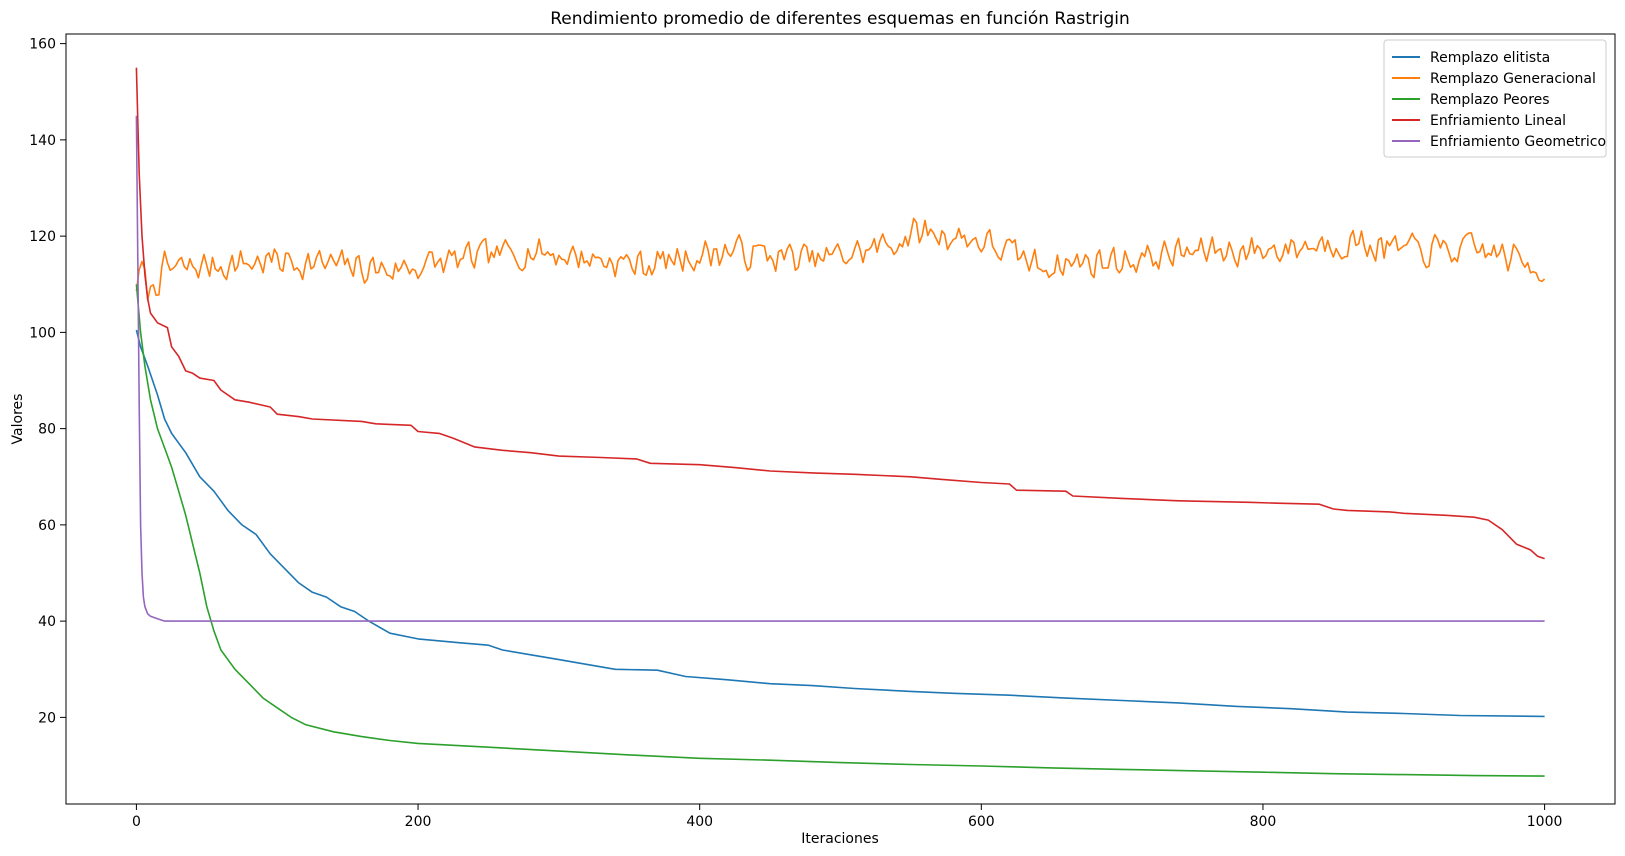 This screenshot has height=856, width=1625. Describe the element at coordinates (42, 333) in the screenshot. I see `y-tick-label: 100` at that location.